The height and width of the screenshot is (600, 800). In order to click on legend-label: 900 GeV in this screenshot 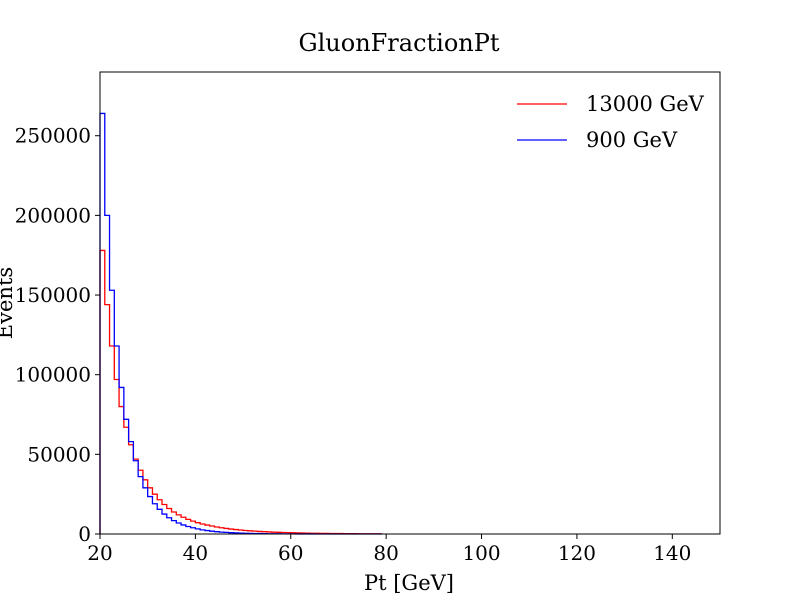, I will do `click(632, 140)`.